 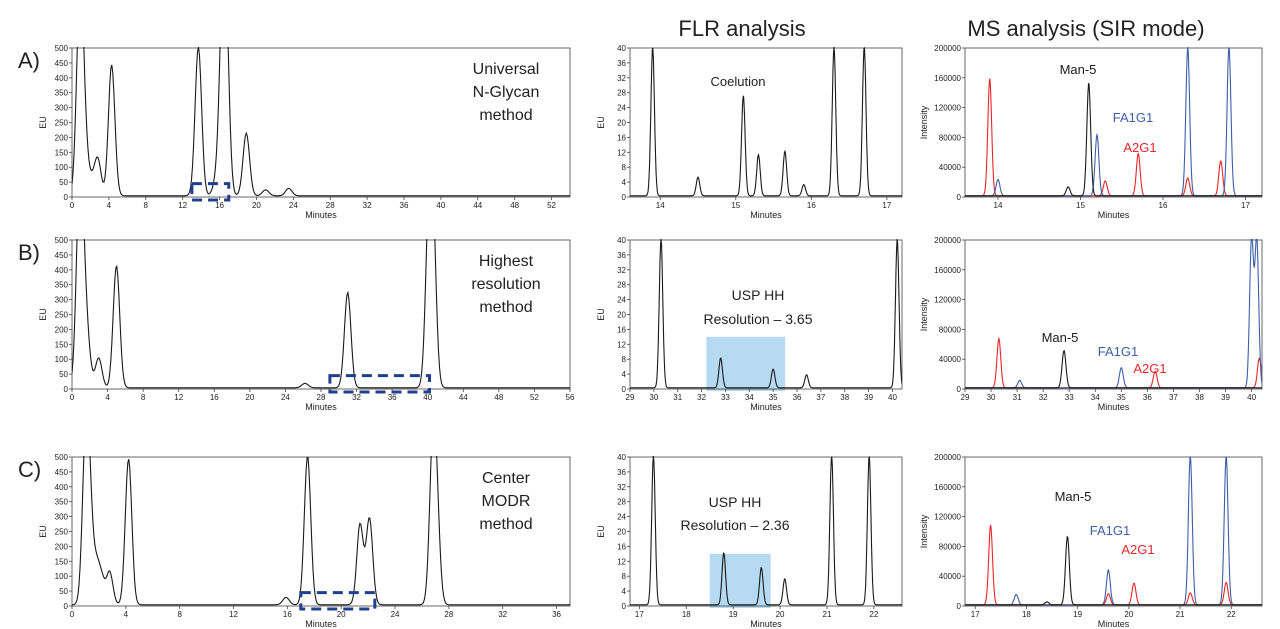 What do you see at coordinates (947, 270) in the screenshot?
I see `y-tick-label: 160000` at bounding box center [947, 270].